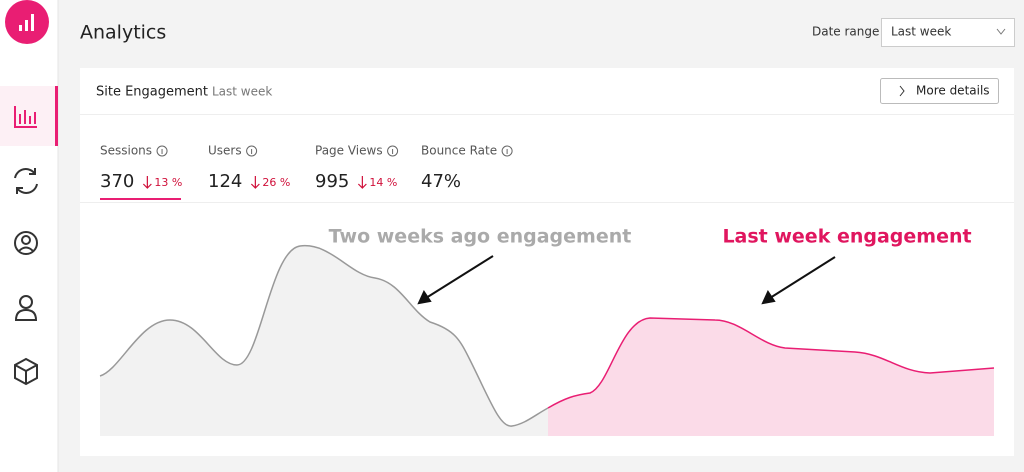 Image resolution: width=1024 pixels, height=472 pixels. Describe the element at coordinates (467, 168) in the screenshot. I see `metric: Bounce Rate 47%` at that location.